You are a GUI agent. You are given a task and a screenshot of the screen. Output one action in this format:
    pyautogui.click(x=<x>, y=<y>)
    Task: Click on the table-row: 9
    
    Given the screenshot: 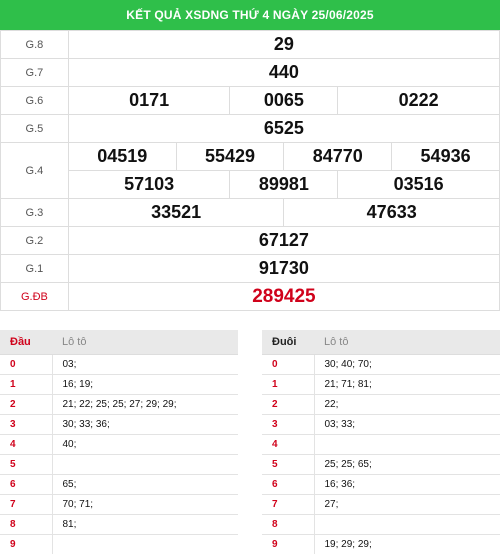 What is the action you would take?
    pyautogui.click(x=119, y=544)
    